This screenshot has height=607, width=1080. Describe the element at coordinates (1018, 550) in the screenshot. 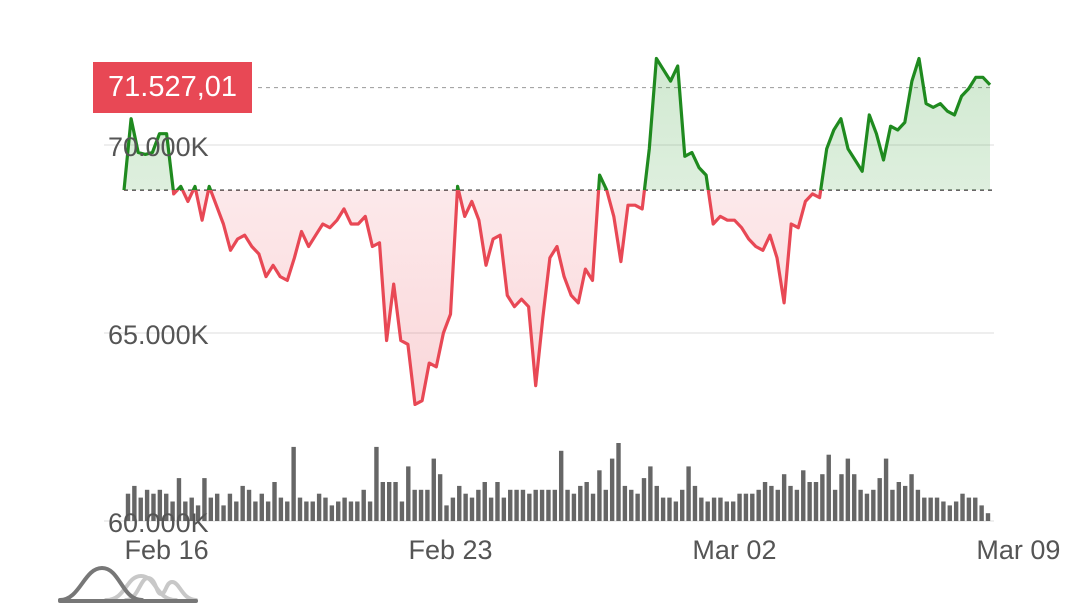

I see `x-tick-label: Mar 09` at that location.